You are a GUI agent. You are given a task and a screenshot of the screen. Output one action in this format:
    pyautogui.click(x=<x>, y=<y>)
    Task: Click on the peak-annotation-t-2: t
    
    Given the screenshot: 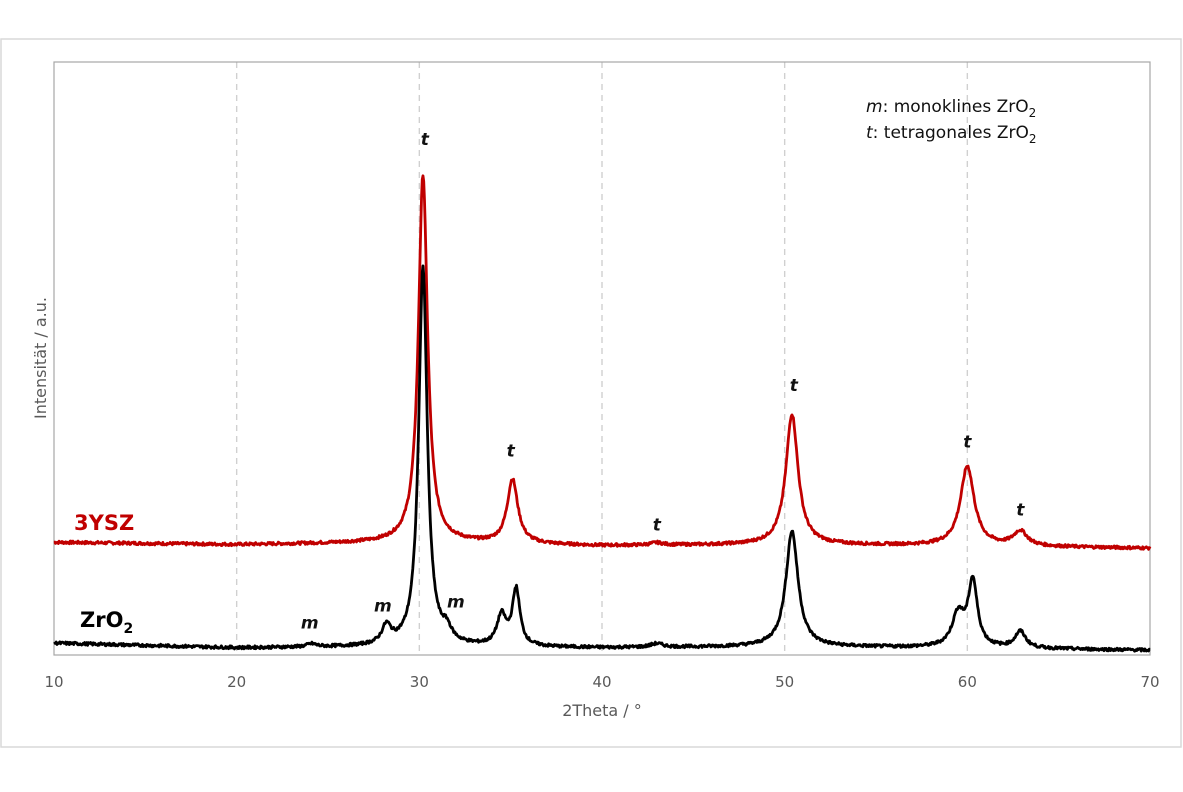 What is the action you would take?
    pyautogui.click(x=657, y=525)
    